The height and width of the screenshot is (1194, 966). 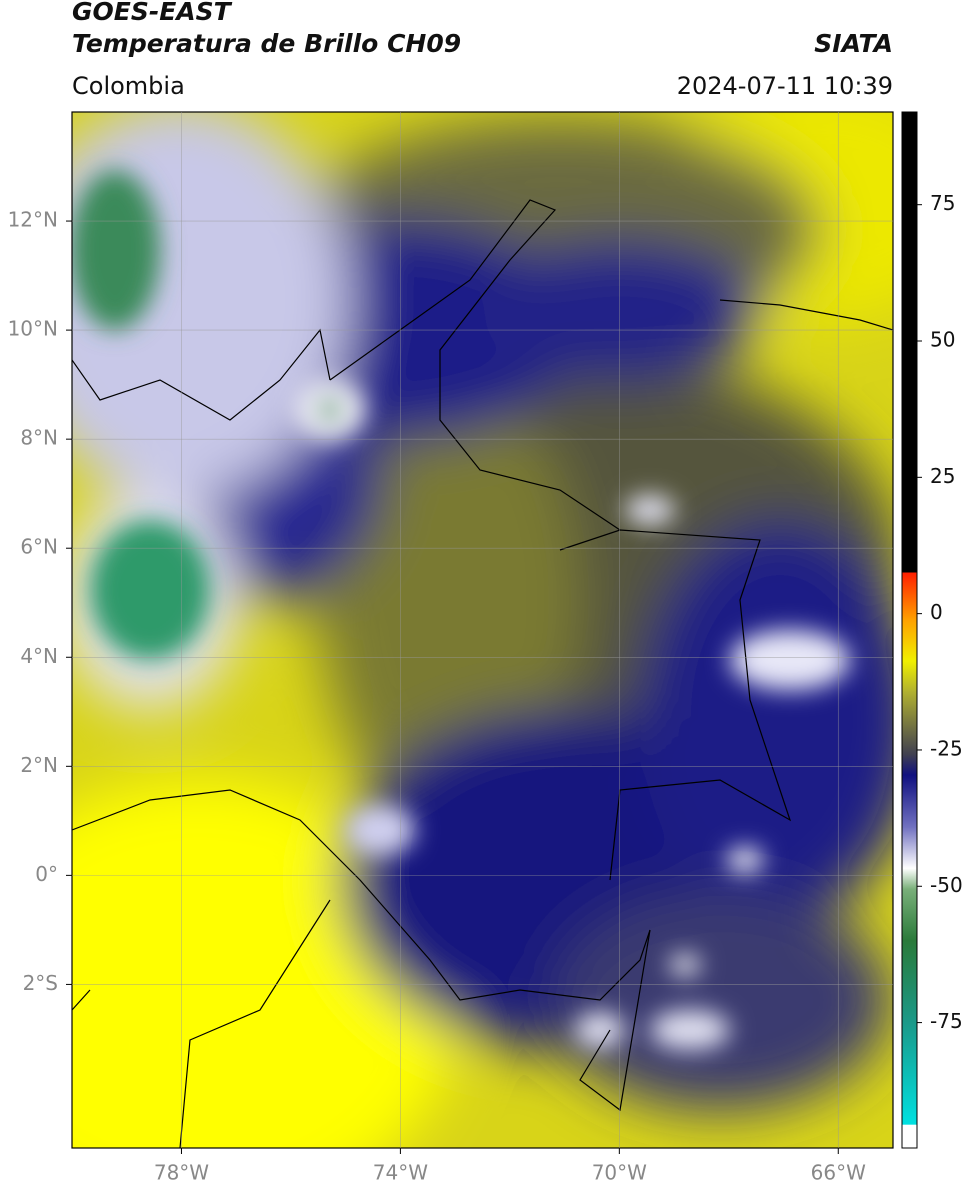 What do you see at coordinates (181, 1173) in the screenshot?
I see `x-tick-label: 78°W` at bounding box center [181, 1173].